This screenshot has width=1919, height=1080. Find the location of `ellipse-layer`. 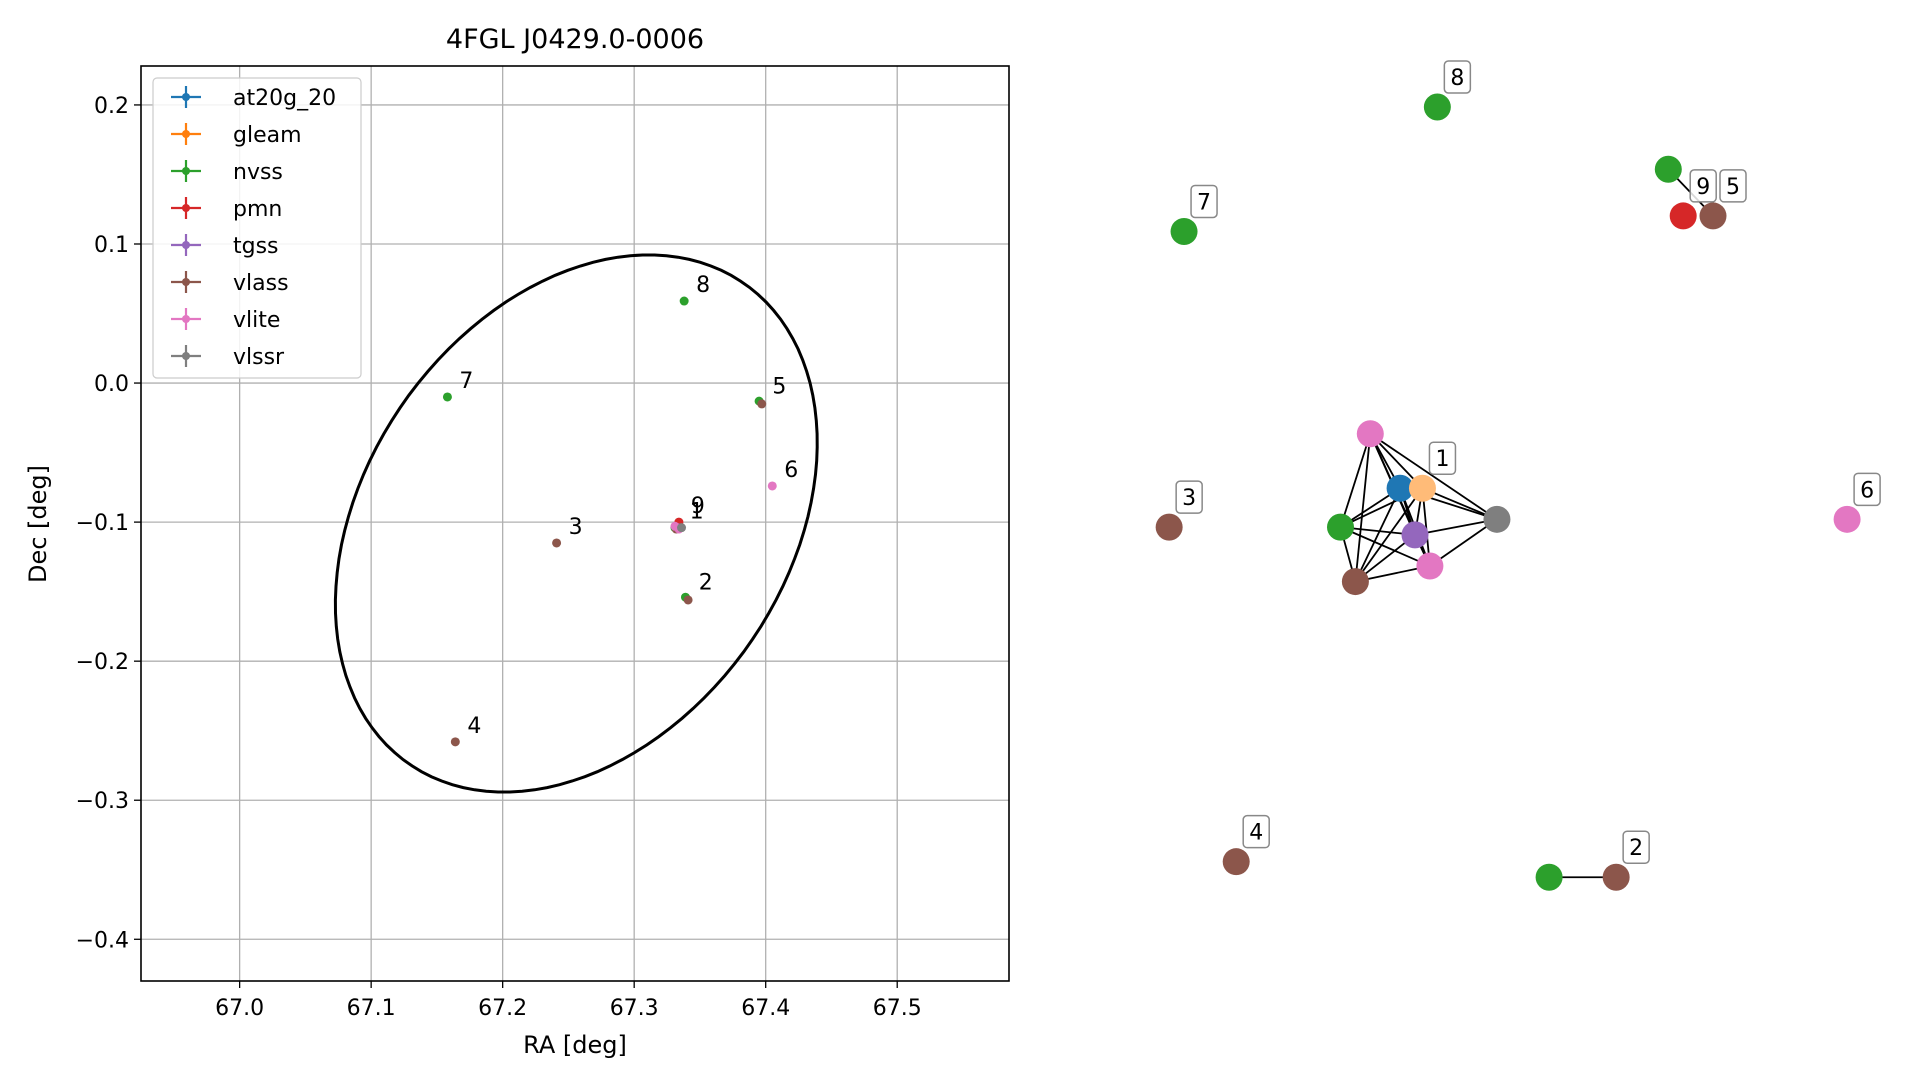

ellipse-layer is located at coordinates (576, 523).